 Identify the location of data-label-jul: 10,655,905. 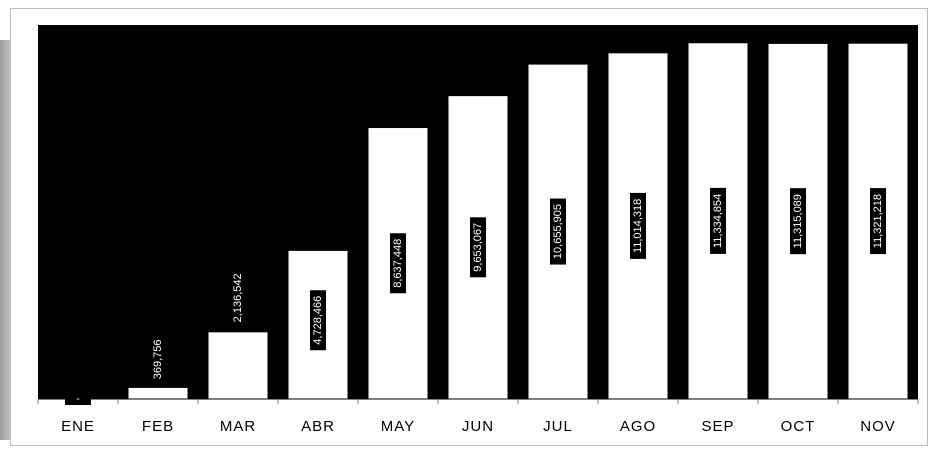
(558, 231).